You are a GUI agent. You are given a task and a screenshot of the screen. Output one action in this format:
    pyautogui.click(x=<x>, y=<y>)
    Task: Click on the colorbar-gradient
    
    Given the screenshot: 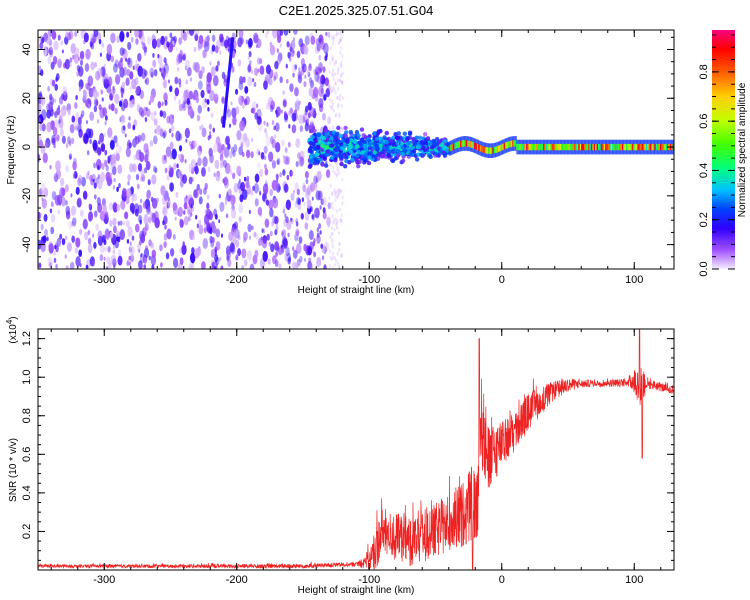 What is the action you would take?
    pyautogui.click(x=723, y=149)
    